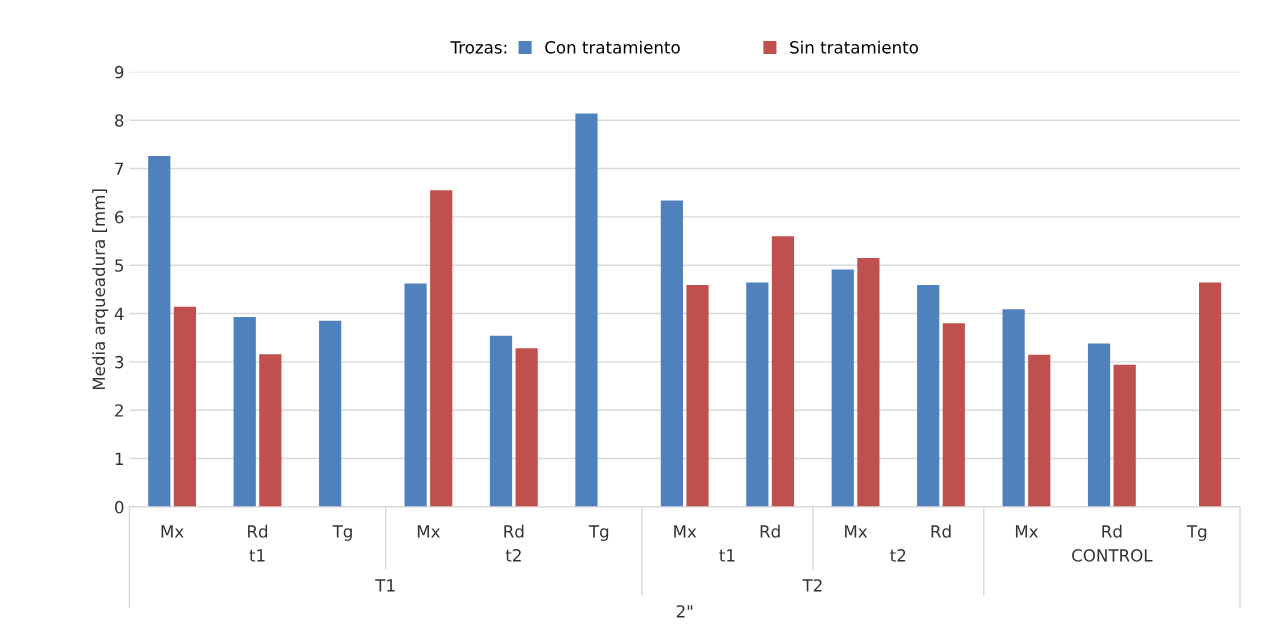 Image resolution: width=1281 pixels, height=636 pixels. Describe the element at coordinates (119, 458) in the screenshot. I see `y-tick-label: 1` at that location.